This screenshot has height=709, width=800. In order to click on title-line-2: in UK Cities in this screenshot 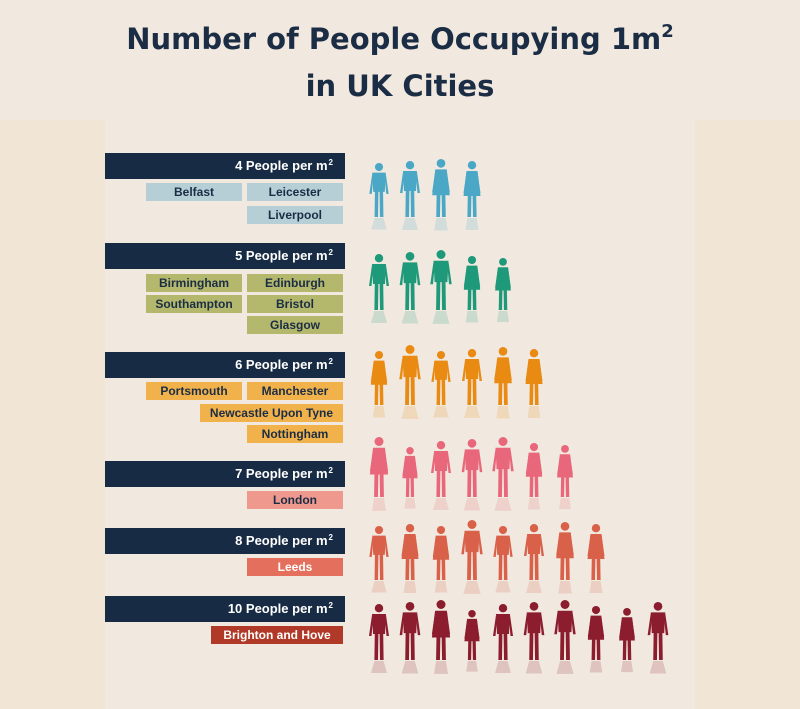, I will do `click(400, 86)`.